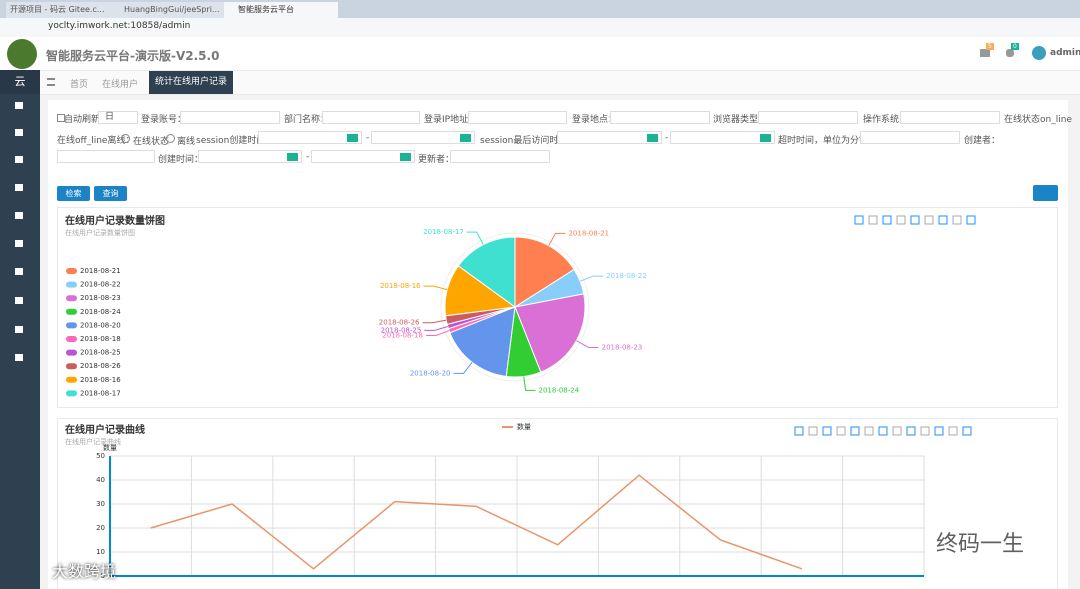  Describe the element at coordinates (476, 522) in the screenshot. I see `line-series` at that location.